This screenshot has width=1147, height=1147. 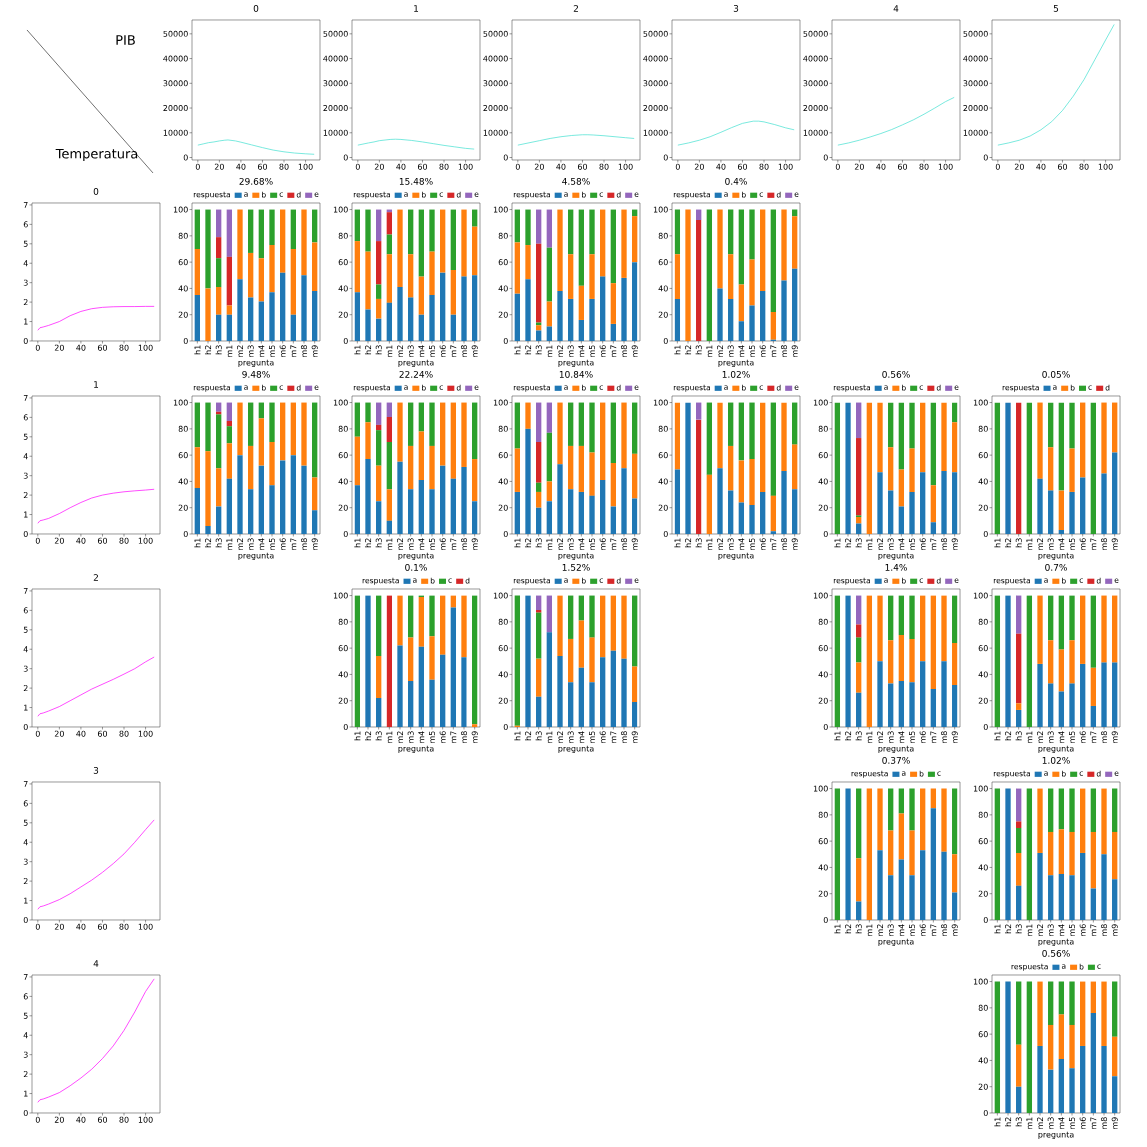 I want to click on x-tick-label: 60, so click(x=102, y=347).